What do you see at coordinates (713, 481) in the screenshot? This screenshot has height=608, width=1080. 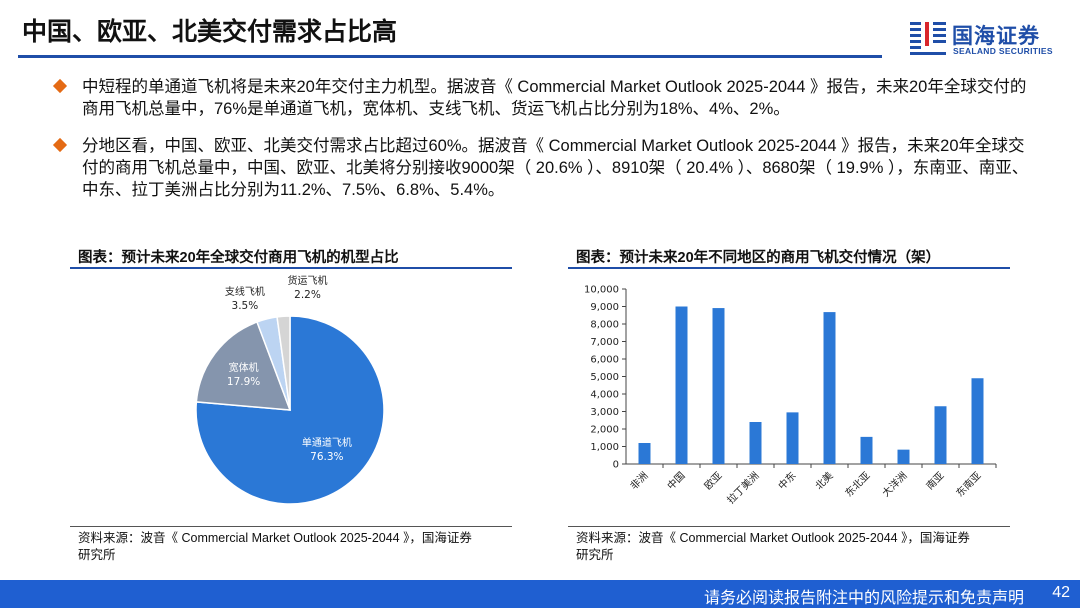 I see `x-tick-label: 欧亚` at bounding box center [713, 481].